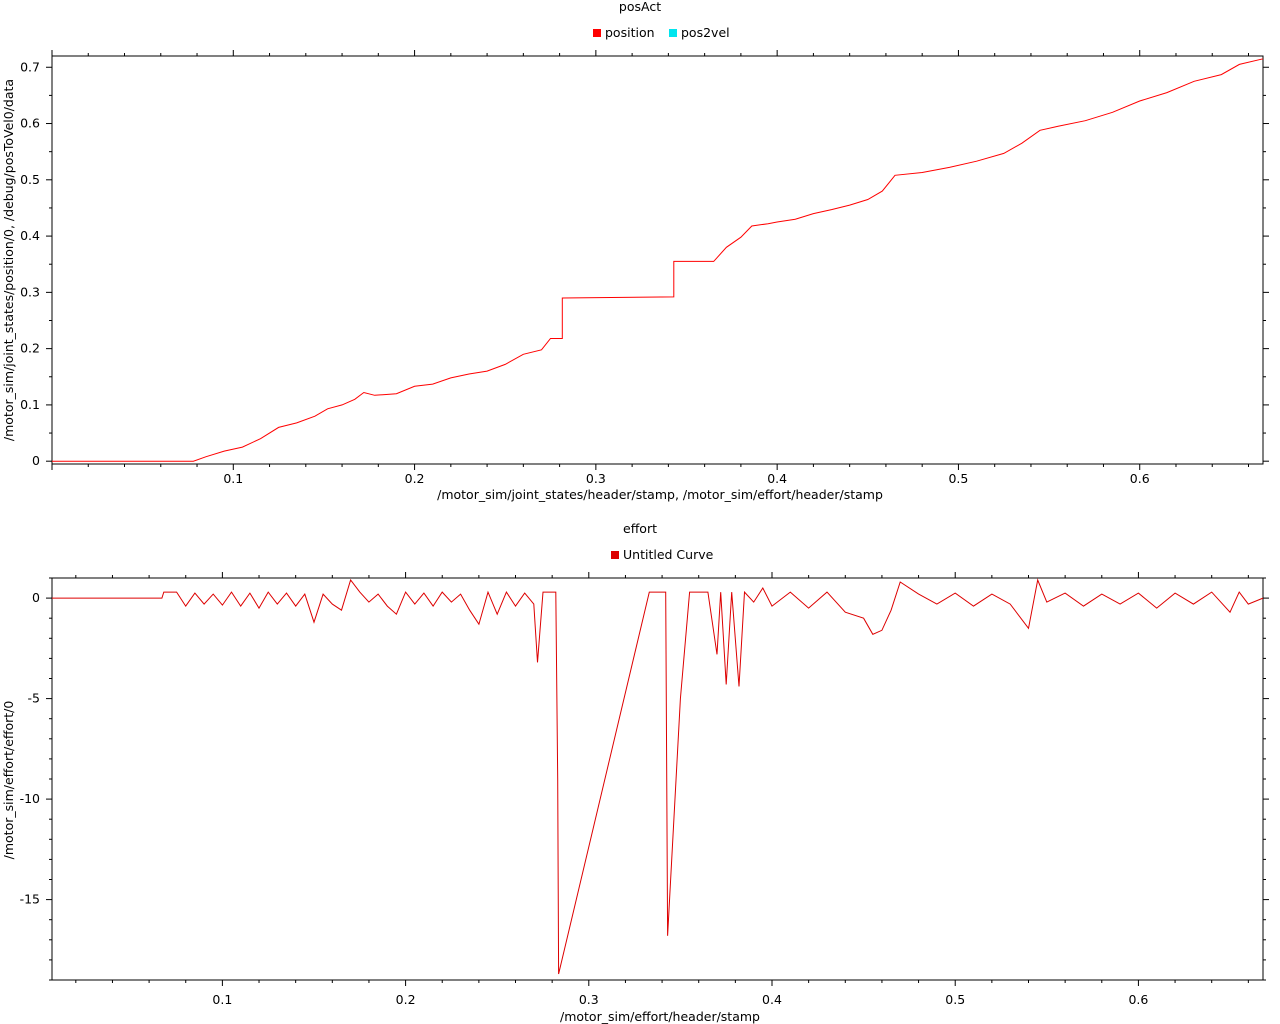 Image resolution: width=1280 pixels, height=1024 pixels. I want to click on position-y-tick-label: 0.6, so click(30, 123).